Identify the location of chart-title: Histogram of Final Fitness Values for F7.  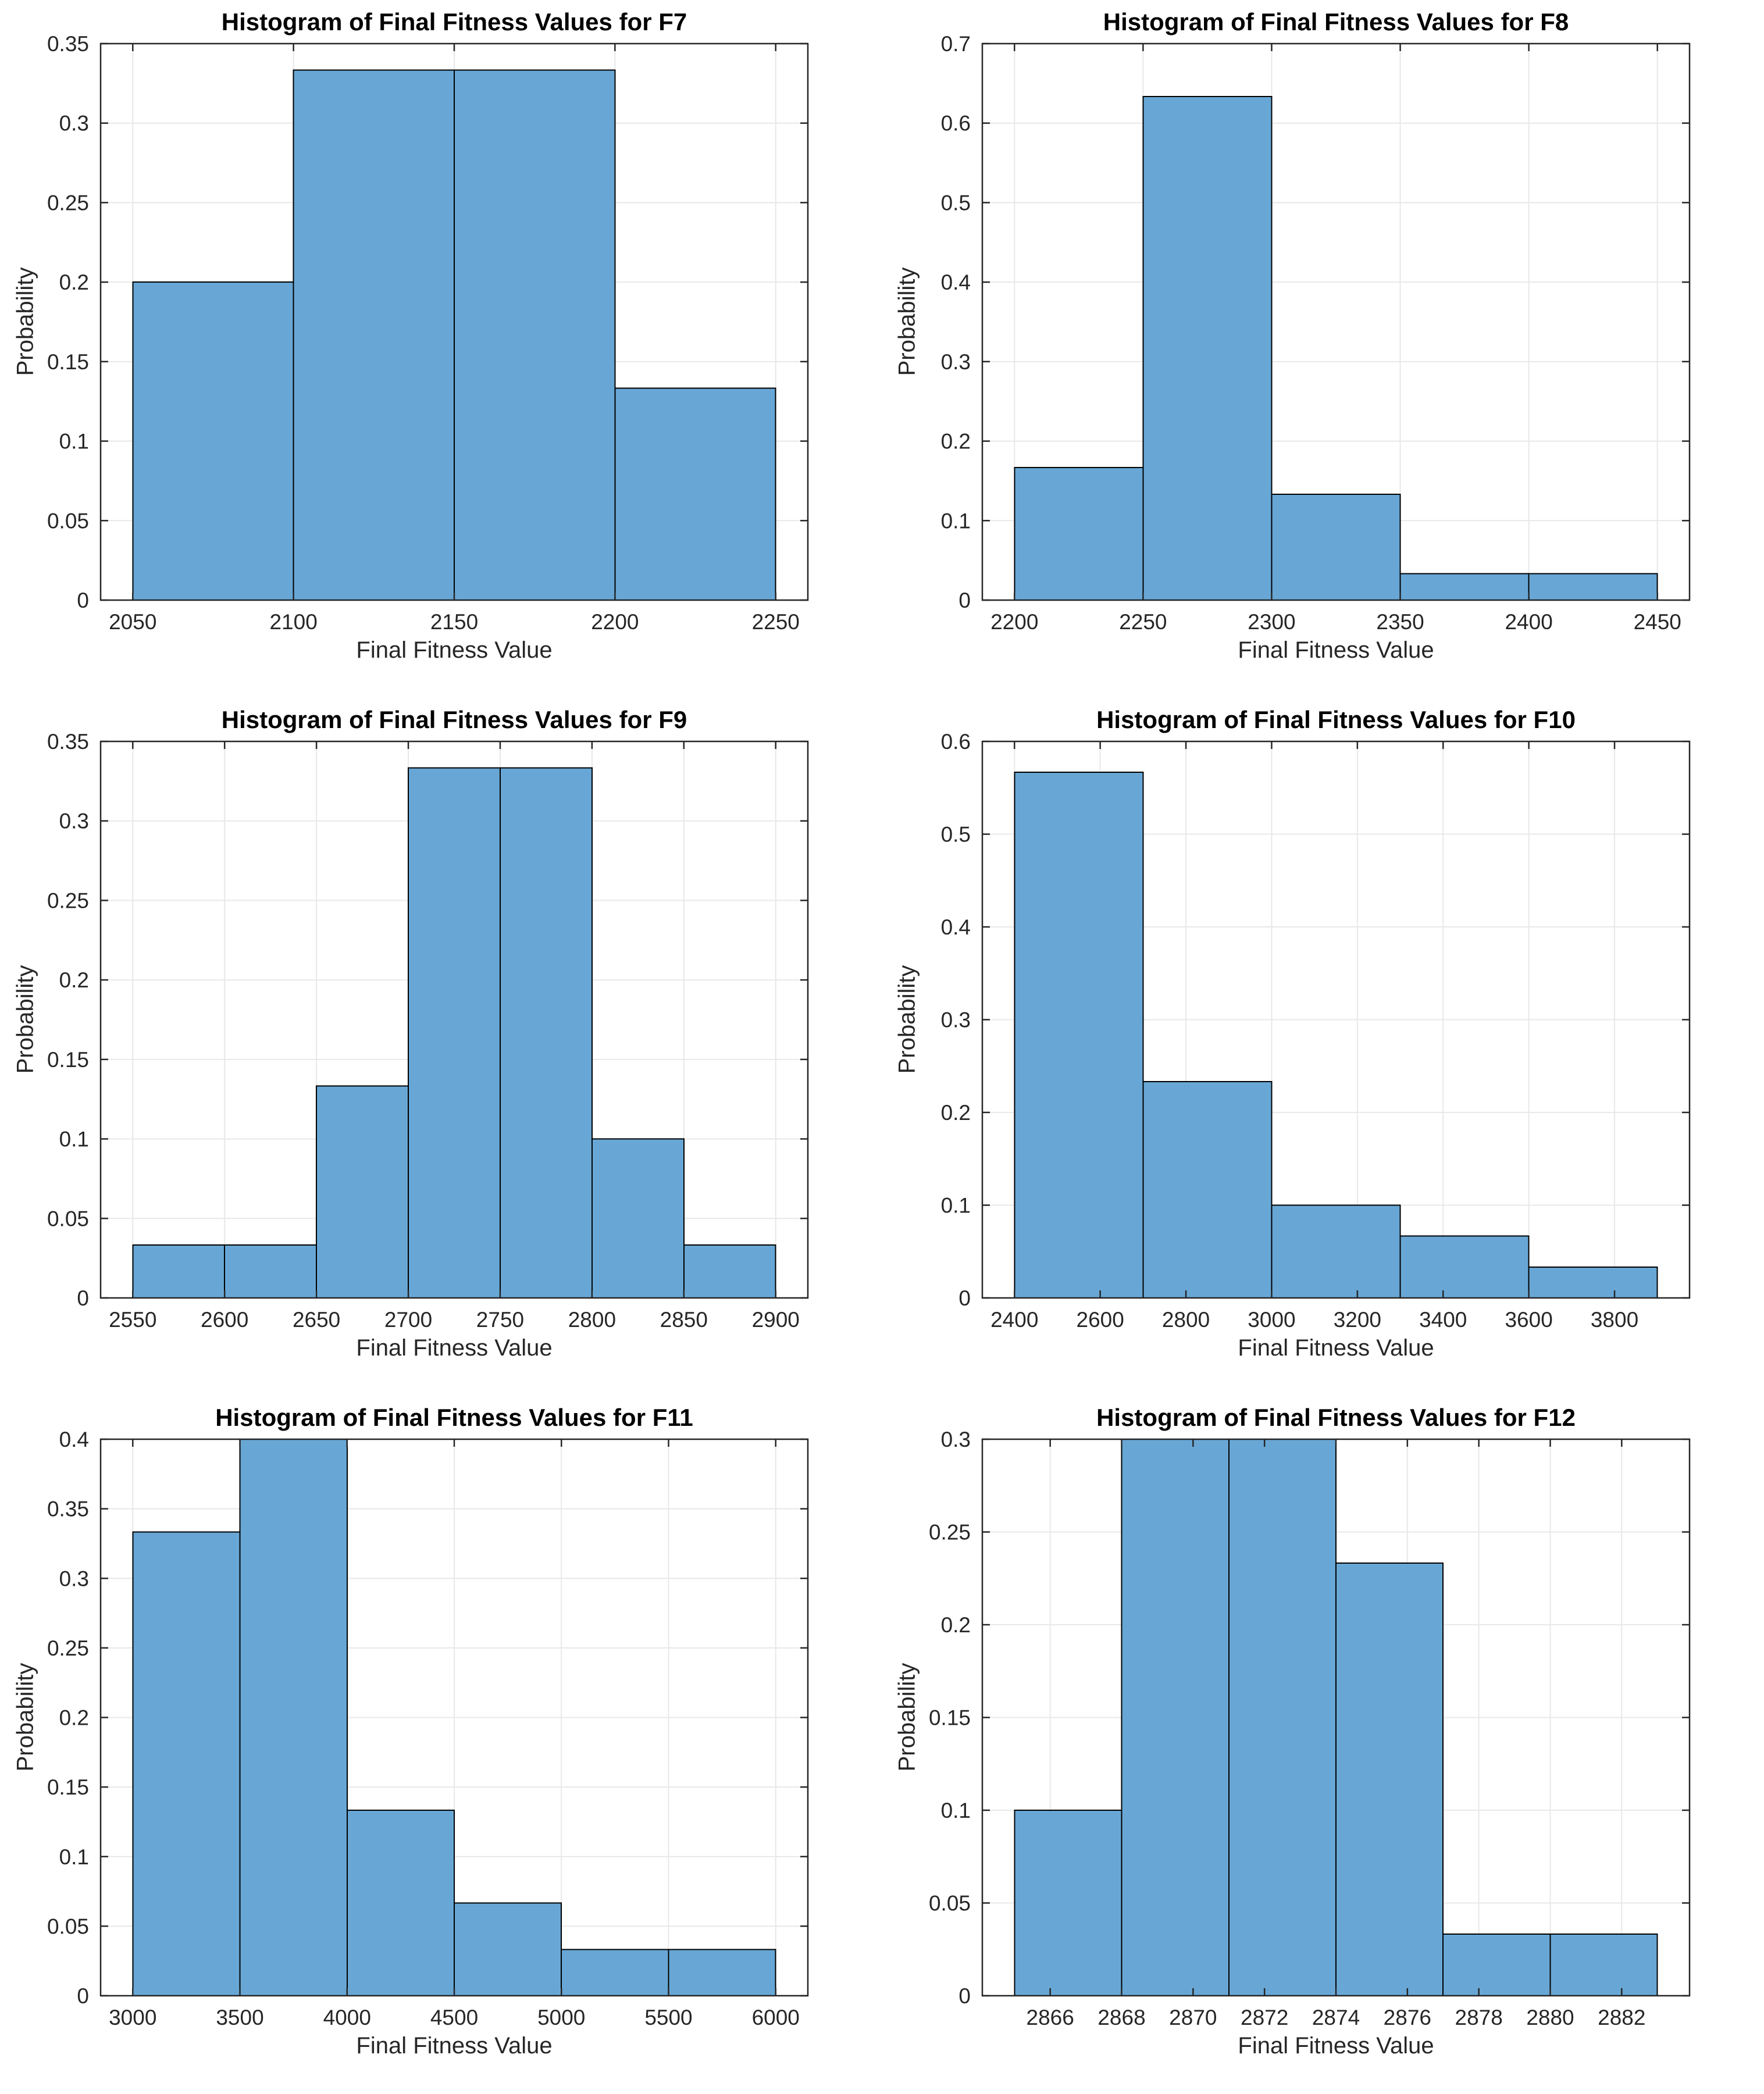
(454, 22).